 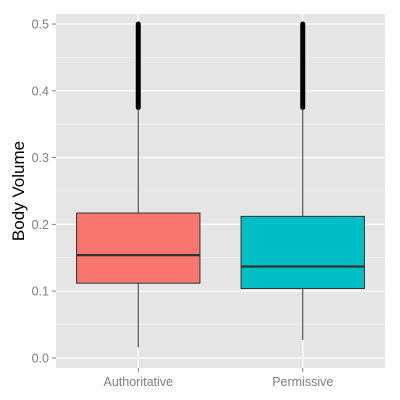 What do you see at coordinates (40, 25) in the screenshot?
I see `y-tick-label: 0.5` at bounding box center [40, 25].